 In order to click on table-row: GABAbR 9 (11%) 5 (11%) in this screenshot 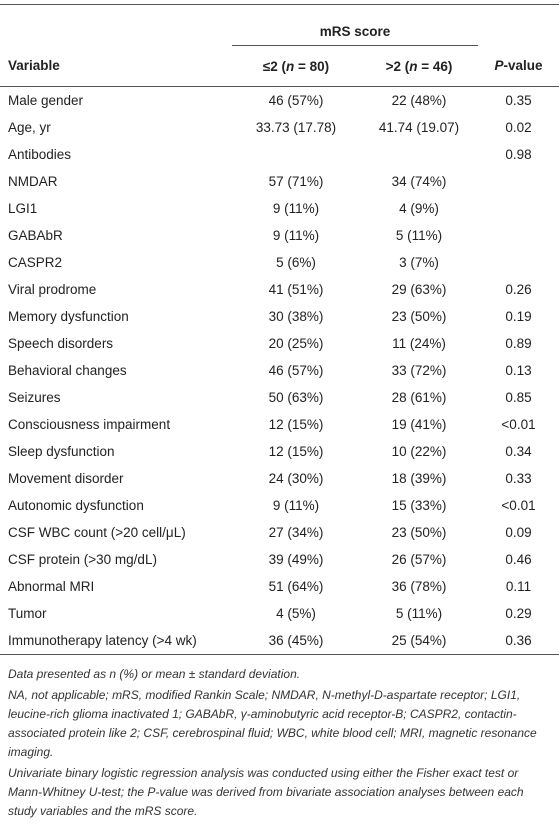, I will do `click(279, 235)`.